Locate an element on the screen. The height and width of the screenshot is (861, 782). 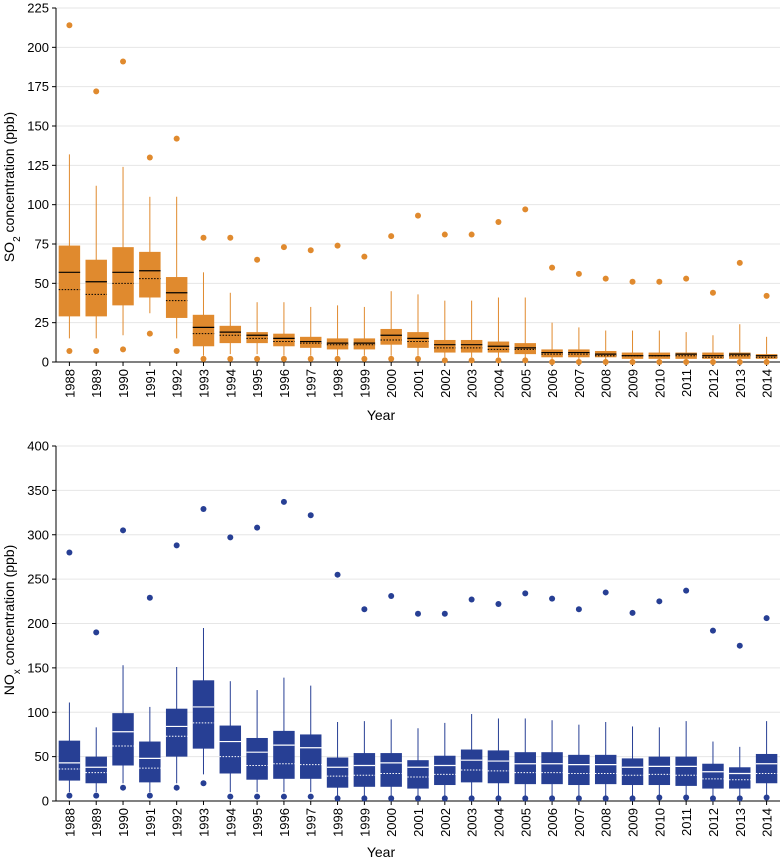
nox-x-tick-label: 2012 is located at coordinates (713, 822).